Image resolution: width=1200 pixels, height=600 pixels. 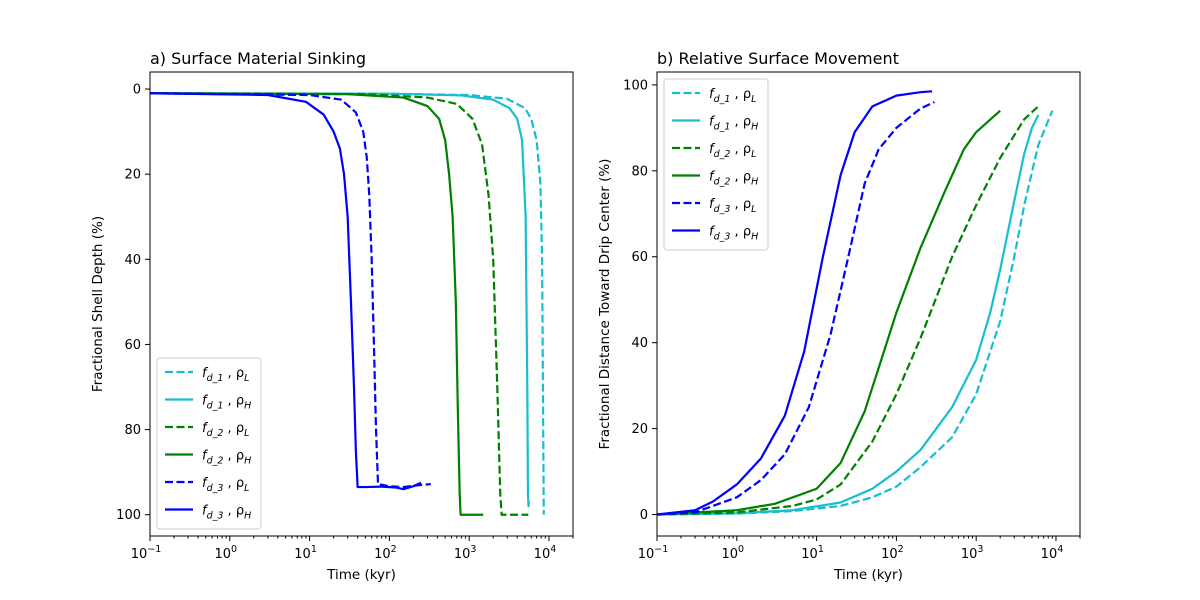 I want to click on x-tick-exponent: 4, so click(x=1060, y=549).